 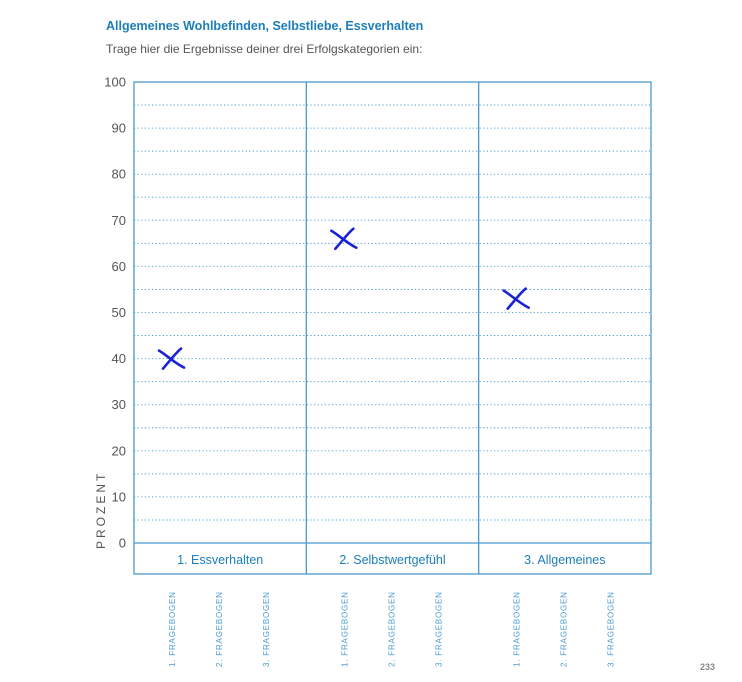 I want to click on y-axis-label: PROZENT, so click(x=101, y=510).